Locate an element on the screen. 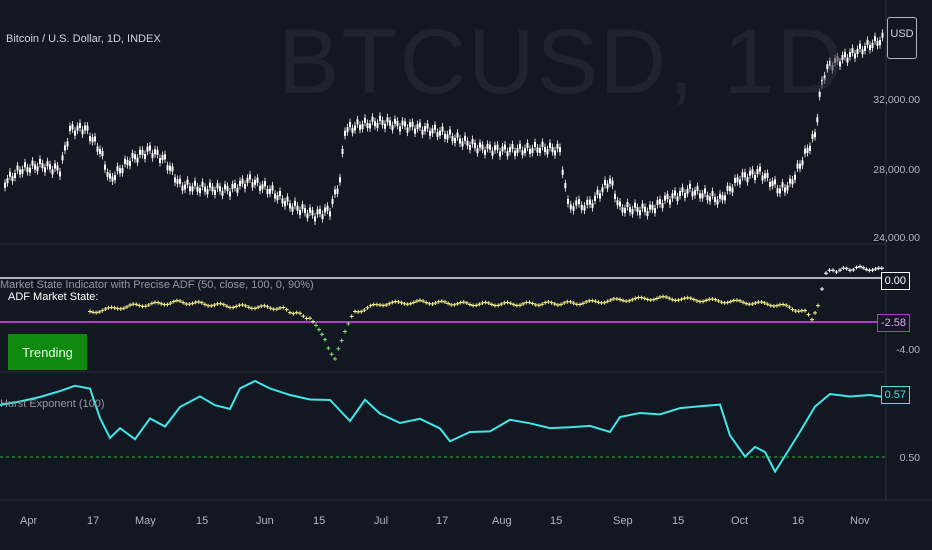  time-label: 17 is located at coordinates (442, 521).